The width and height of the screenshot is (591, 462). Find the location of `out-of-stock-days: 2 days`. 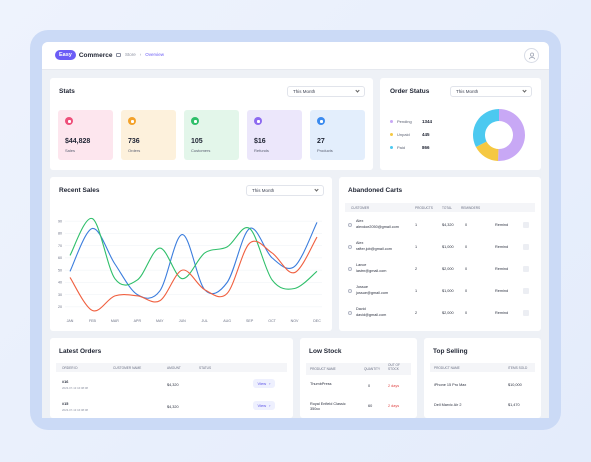

out-of-stock-days: 2 days is located at coordinates (394, 386).